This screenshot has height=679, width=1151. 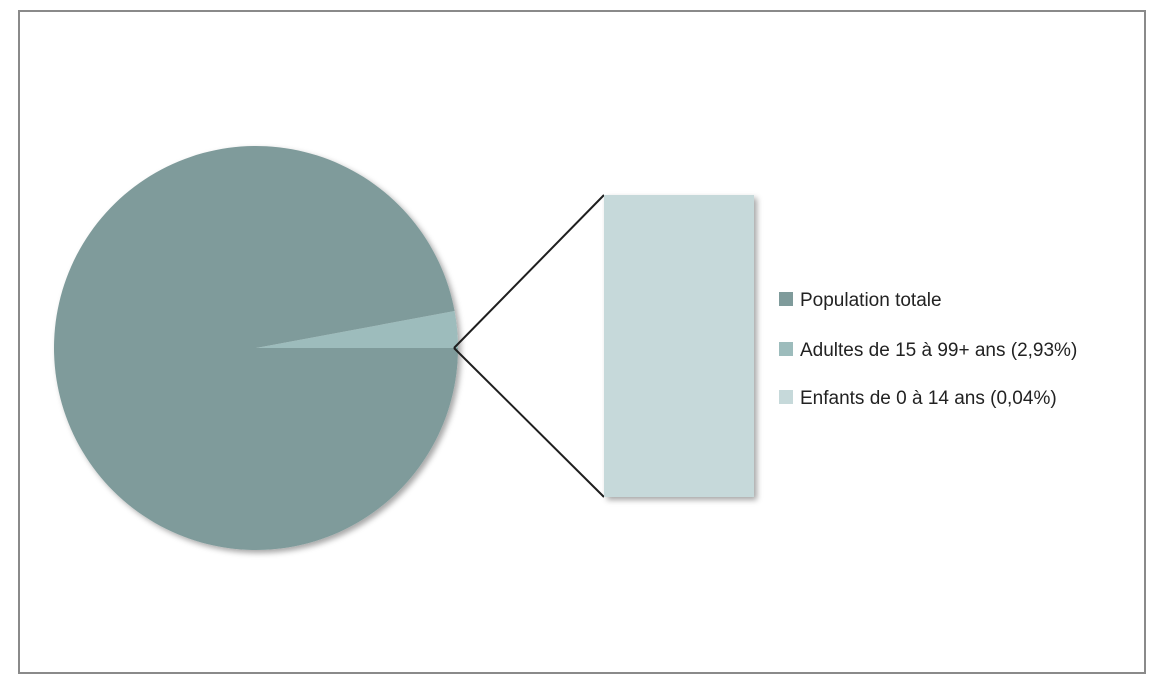 What do you see at coordinates (529, 422) in the screenshot?
I see `connector-line-bottom` at bounding box center [529, 422].